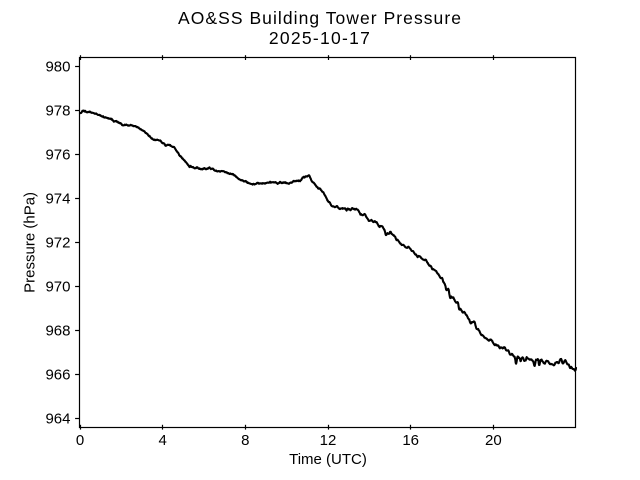 The height and width of the screenshot is (480, 640). What do you see at coordinates (57, 374) in the screenshot?
I see `svg-text: 966` at bounding box center [57, 374].